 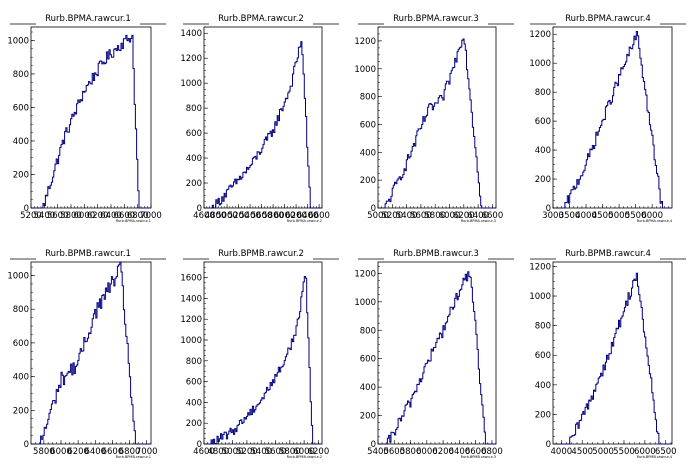 What do you see at coordinates (304, 457) in the screenshot?
I see `x-axis-title: Rurb.BPMB.rawcur.2` at bounding box center [304, 457].